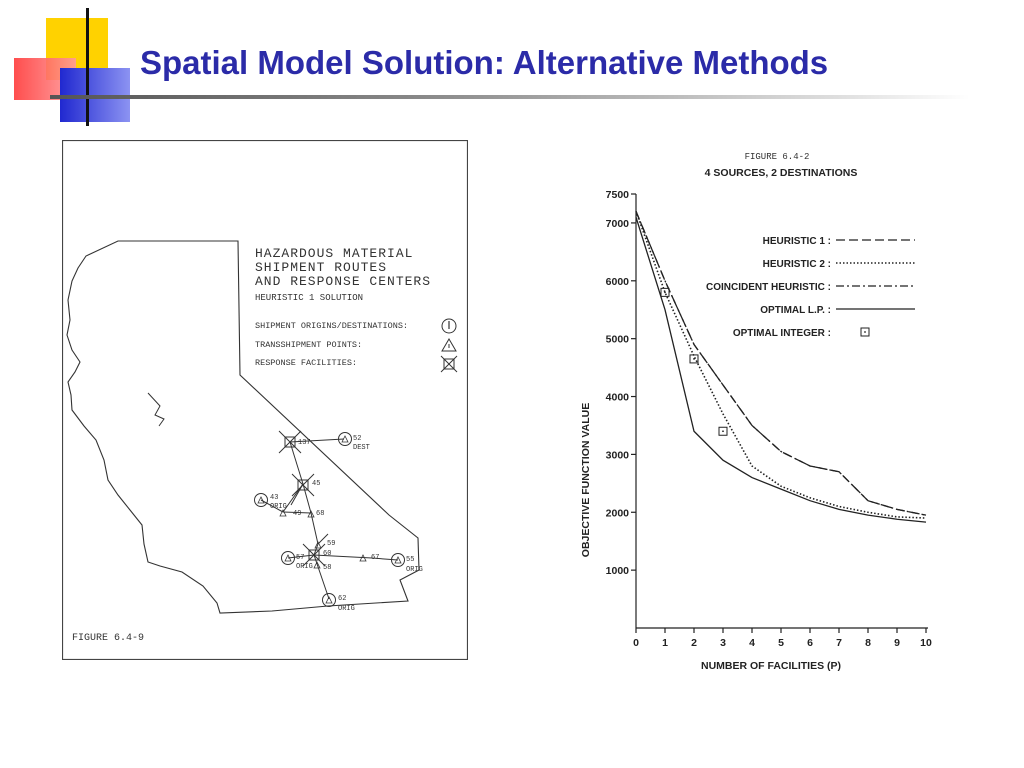 This screenshot has height=768, width=1024. Describe the element at coordinates (357, 439) in the screenshot. I see `node-52-label: 52` at that location.